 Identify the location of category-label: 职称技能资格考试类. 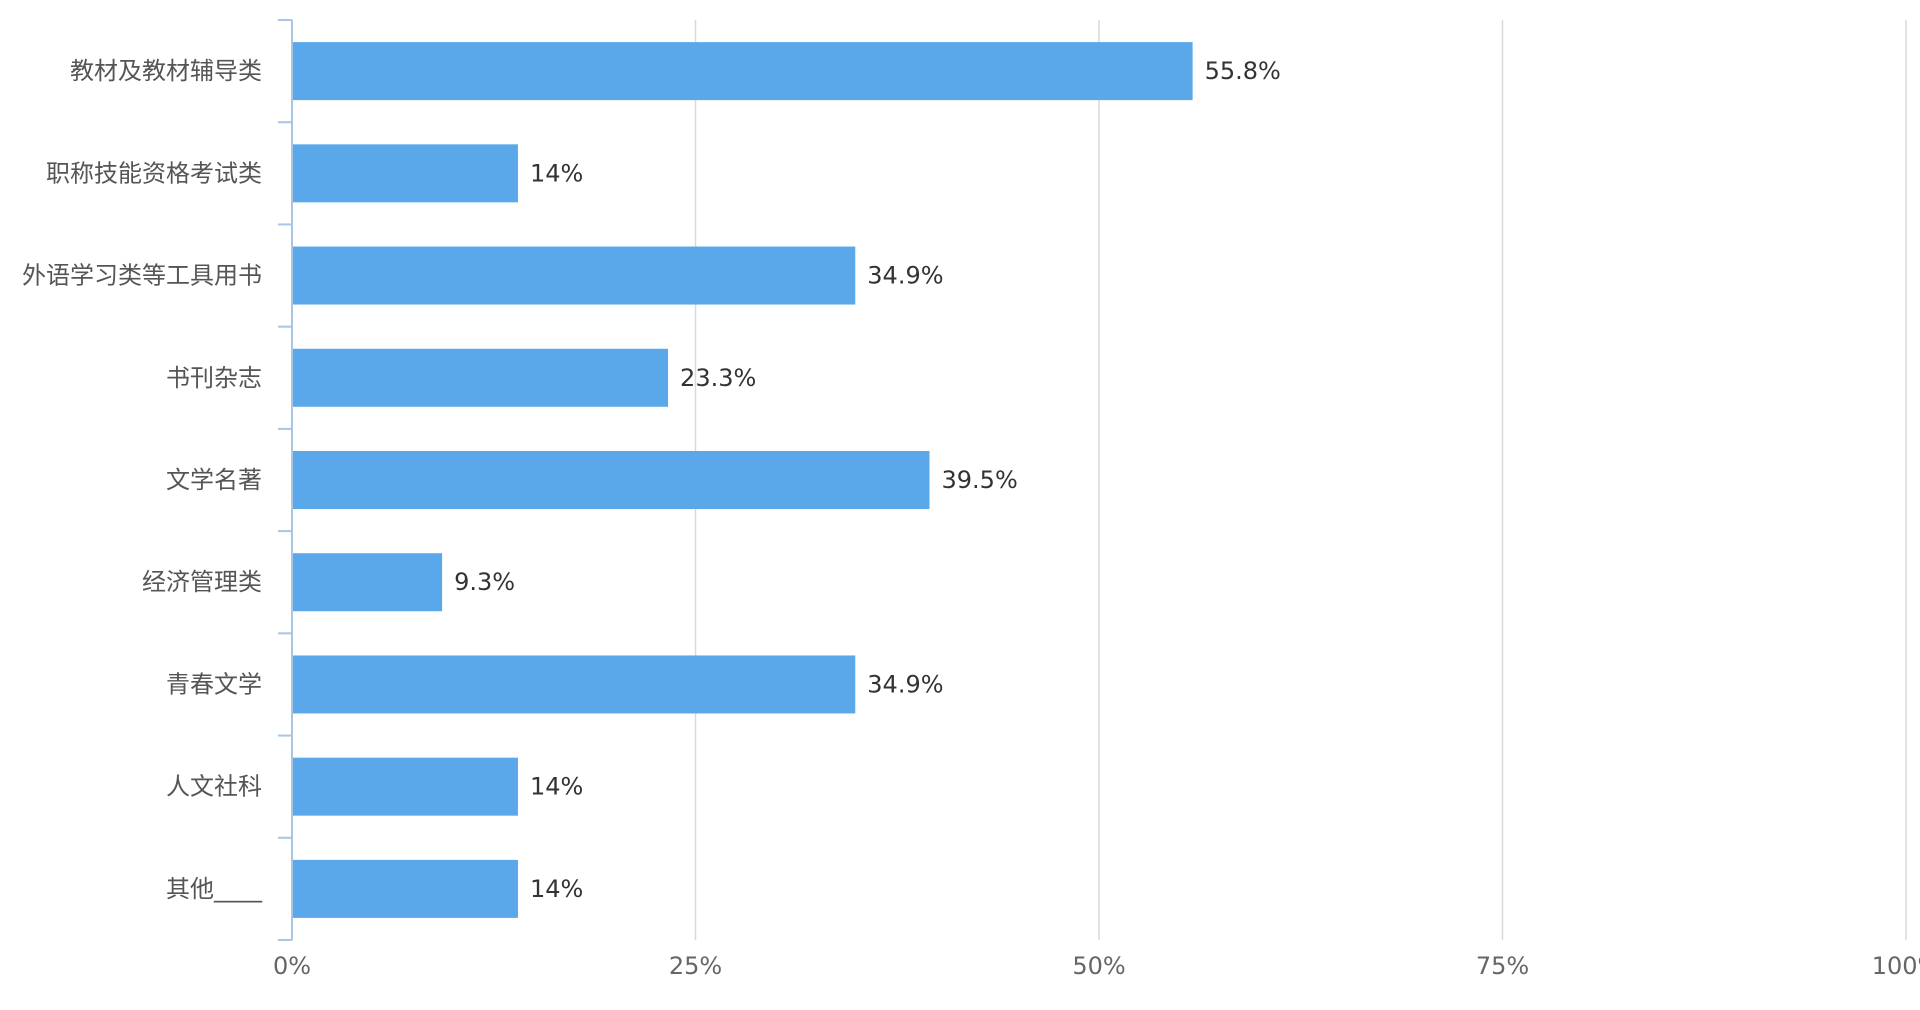
(154, 173).